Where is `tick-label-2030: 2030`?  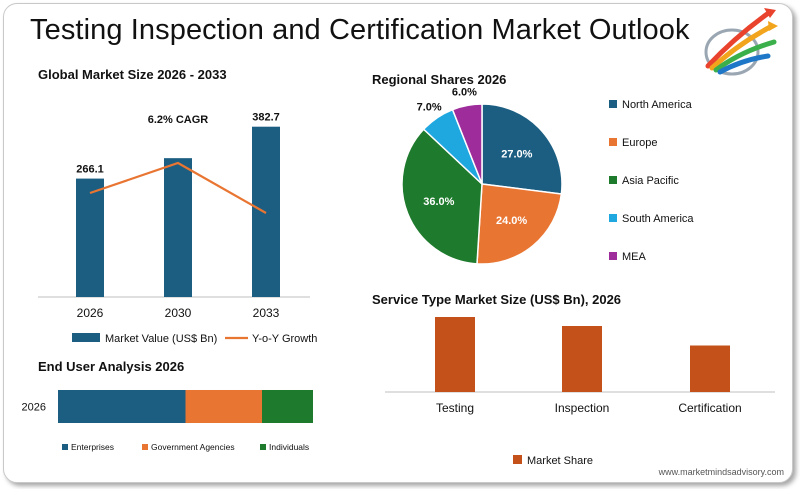 tick-label-2030: 2030 is located at coordinates (178, 313).